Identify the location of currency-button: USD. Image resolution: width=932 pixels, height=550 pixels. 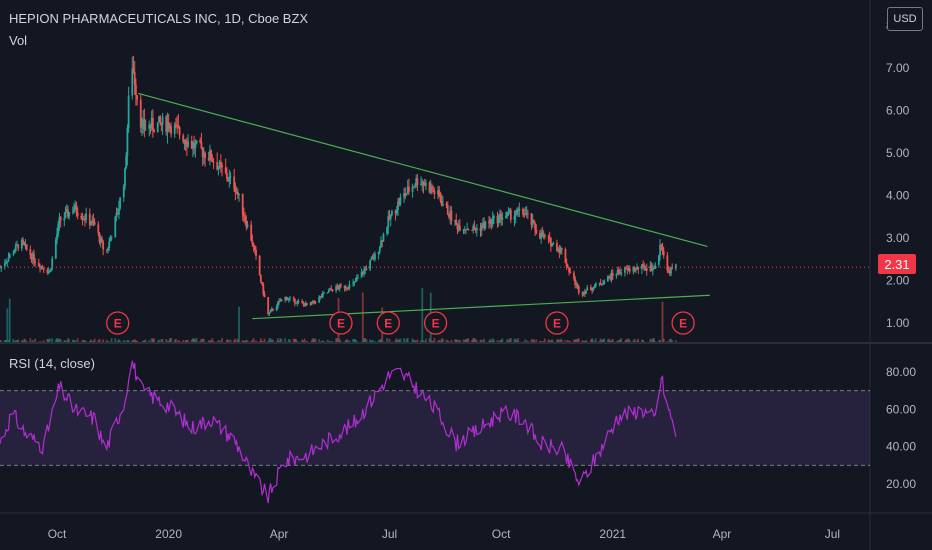
(905, 19).